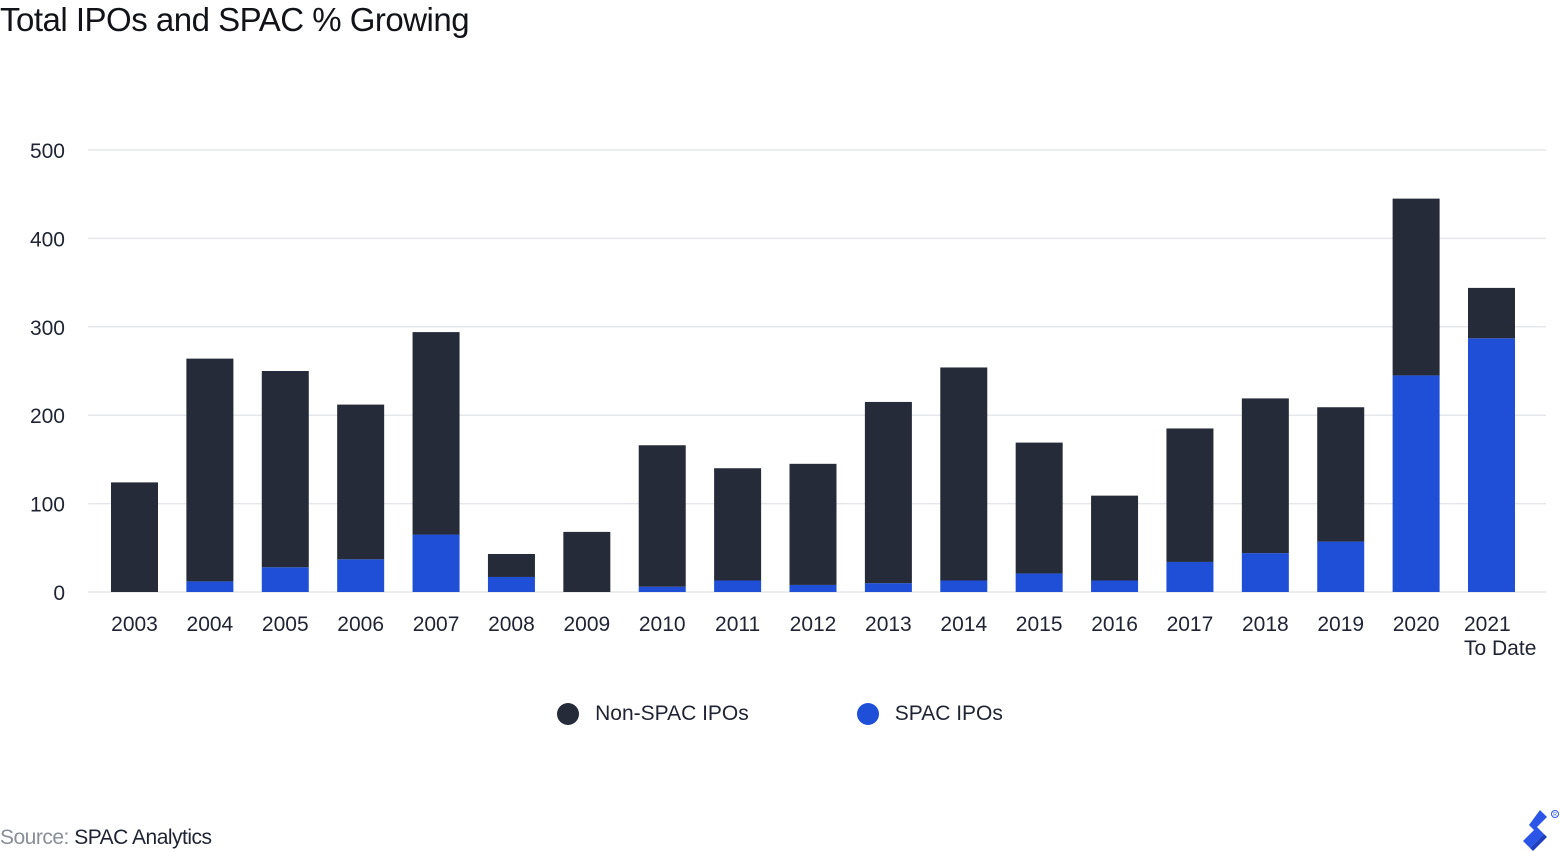 The width and height of the screenshot is (1560, 852). What do you see at coordinates (1491, 313) in the screenshot?
I see `bar-non-spac-2021` at bounding box center [1491, 313].